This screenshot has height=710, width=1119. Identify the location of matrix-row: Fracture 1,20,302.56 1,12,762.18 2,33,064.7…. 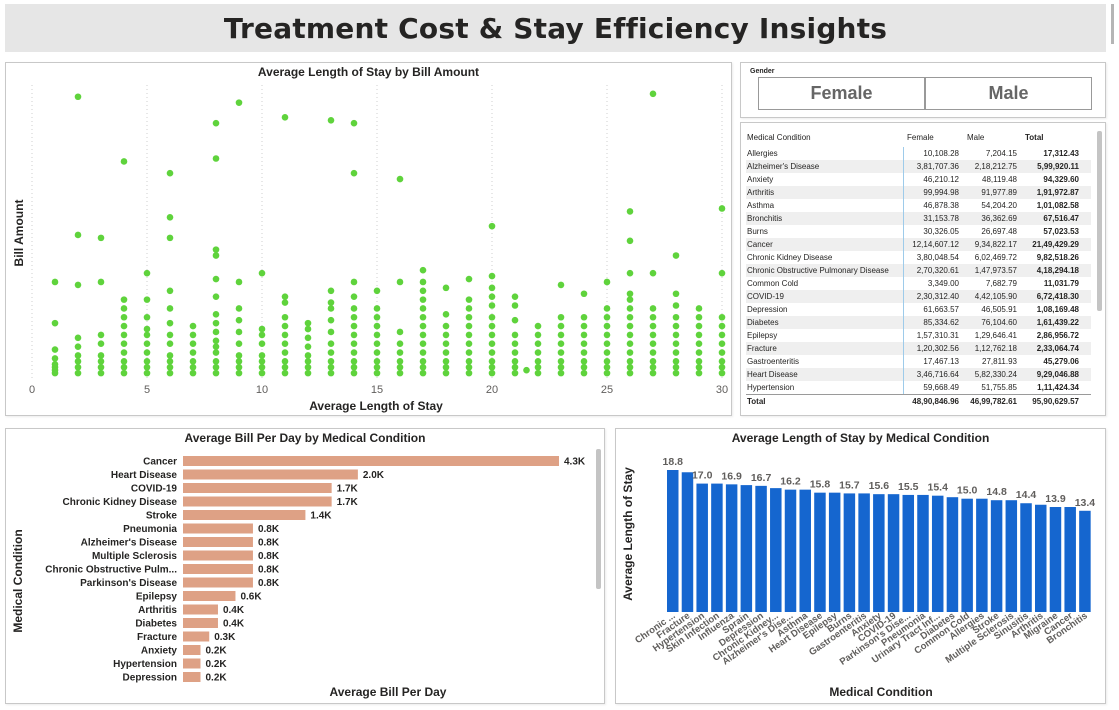
(918, 348).